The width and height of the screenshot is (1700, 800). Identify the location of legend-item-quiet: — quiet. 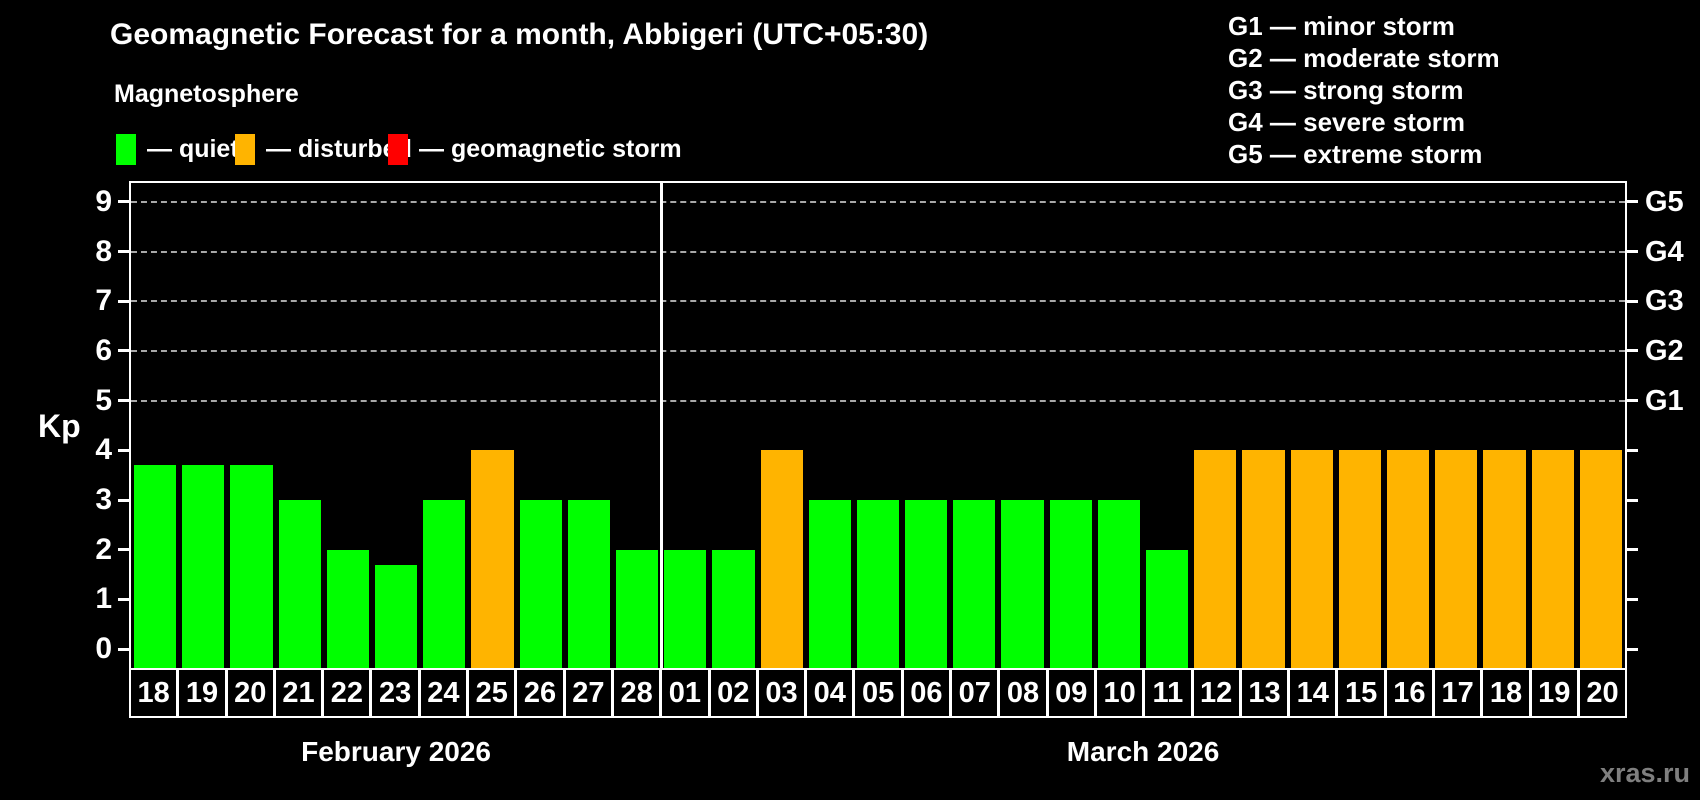
(177, 149).